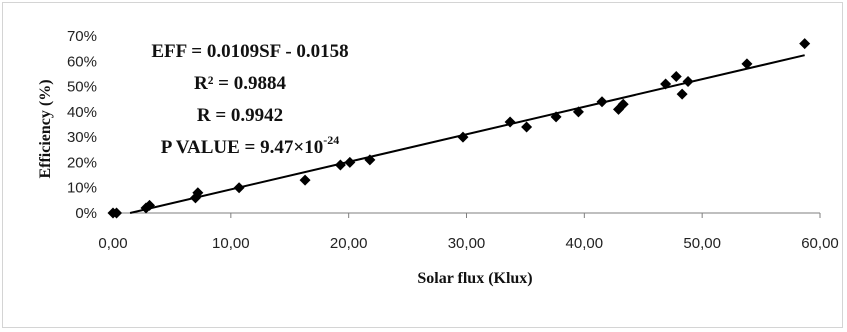 The width and height of the screenshot is (847, 332). Describe the element at coordinates (242, 147) in the screenshot. I see `p-value-text: P VALUE = 9.47×10` at that location.